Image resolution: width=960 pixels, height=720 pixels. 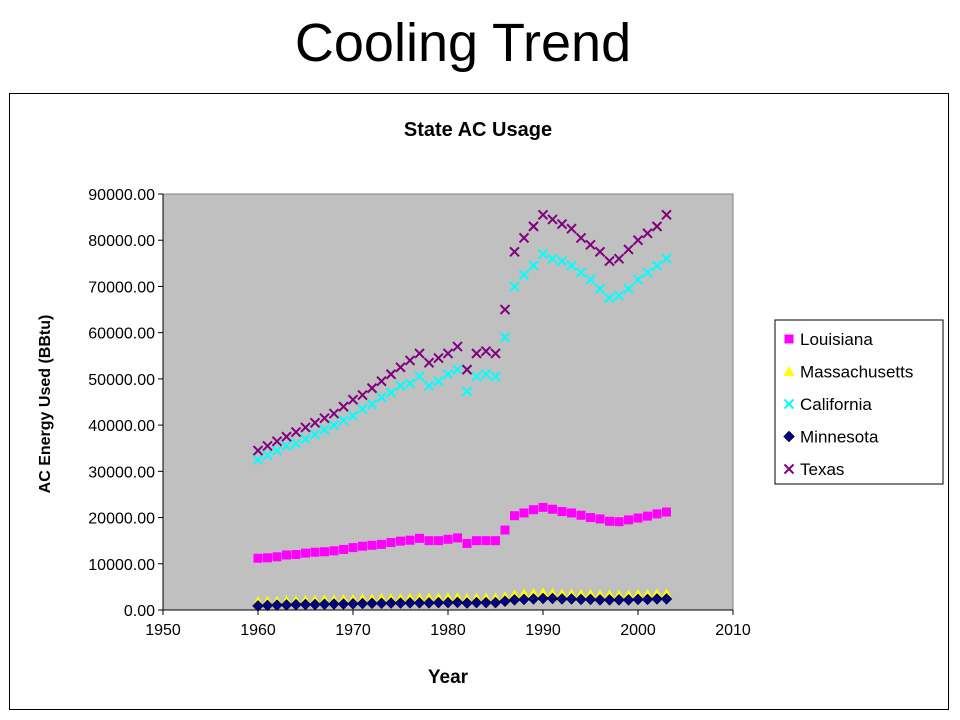 I want to click on legend-marker-louisiana, so click(x=789, y=339).